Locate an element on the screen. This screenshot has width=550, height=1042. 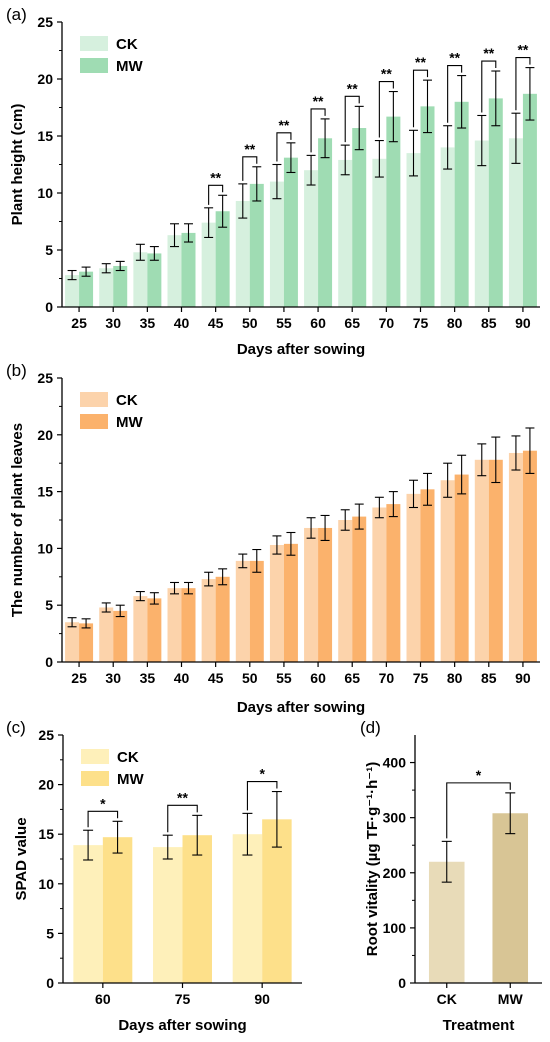
significance-label: * is located at coordinates (479, 775).